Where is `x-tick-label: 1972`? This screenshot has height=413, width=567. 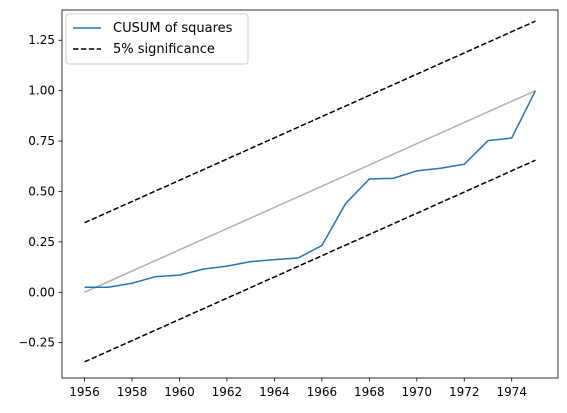
x-tick-label: 1972 is located at coordinates (464, 392).